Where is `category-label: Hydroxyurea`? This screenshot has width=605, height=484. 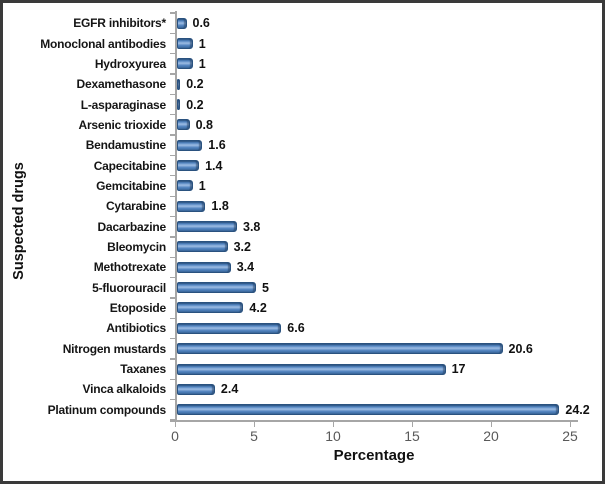 category-label: Hydroxyurea is located at coordinates (130, 63).